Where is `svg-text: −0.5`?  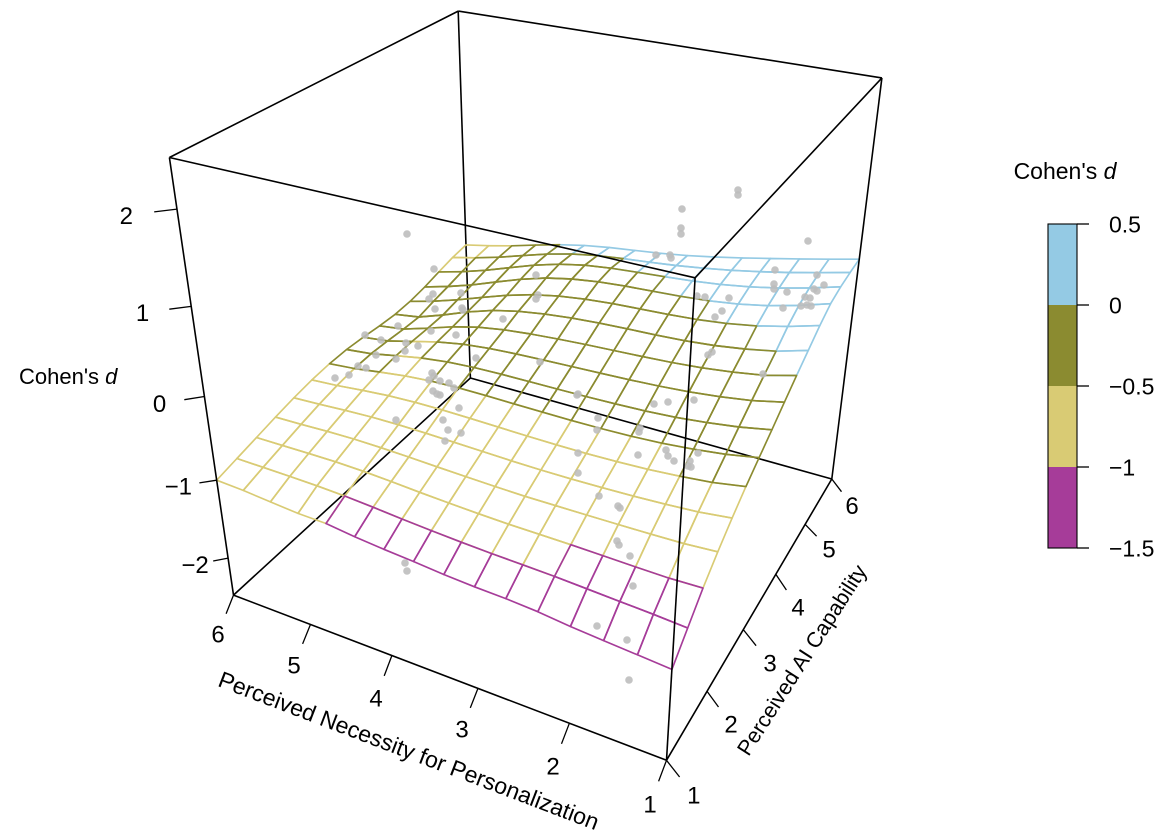 svg-text: −0.5 is located at coordinates (1131, 387).